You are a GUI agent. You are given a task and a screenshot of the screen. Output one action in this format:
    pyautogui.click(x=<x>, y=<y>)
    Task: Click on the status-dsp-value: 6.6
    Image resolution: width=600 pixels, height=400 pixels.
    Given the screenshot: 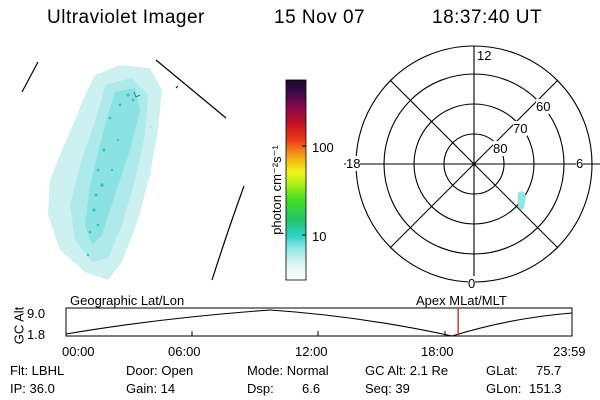 What is the action you would take?
    pyautogui.click(x=311, y=388)
    